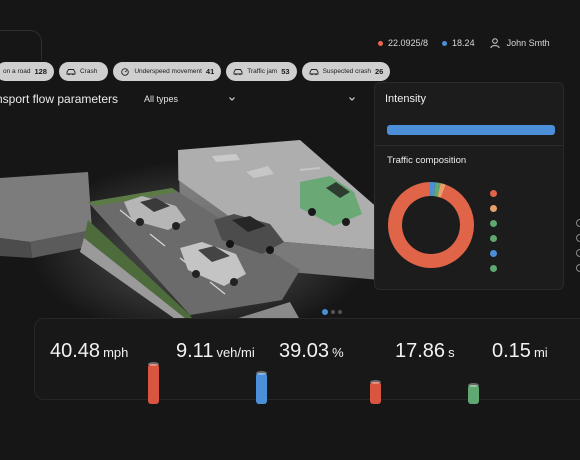  What do you see at coordinates (493, 231) in the screenshot?
I see `composition-legend` at bounding box center [493, 231].